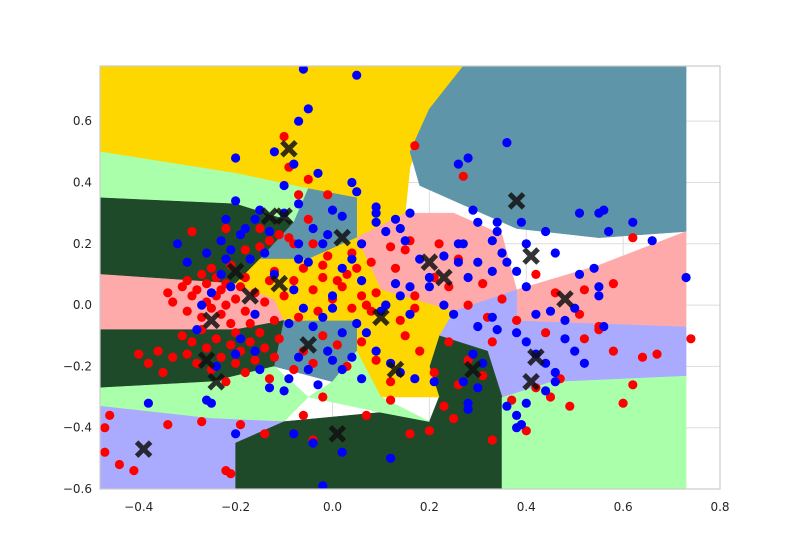 The height and width of the screenshot is (550, 800). I want to click on y-axis-ticks: −0.6 −0.4 −0.2 0.0 0.2 0.4 0.6, so click(77, 305).